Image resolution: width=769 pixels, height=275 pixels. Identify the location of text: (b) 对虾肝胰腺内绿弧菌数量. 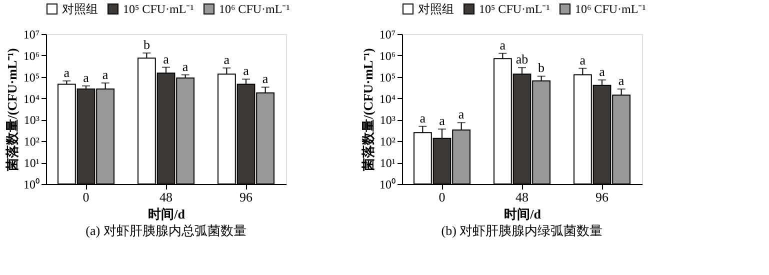
(522, 230).